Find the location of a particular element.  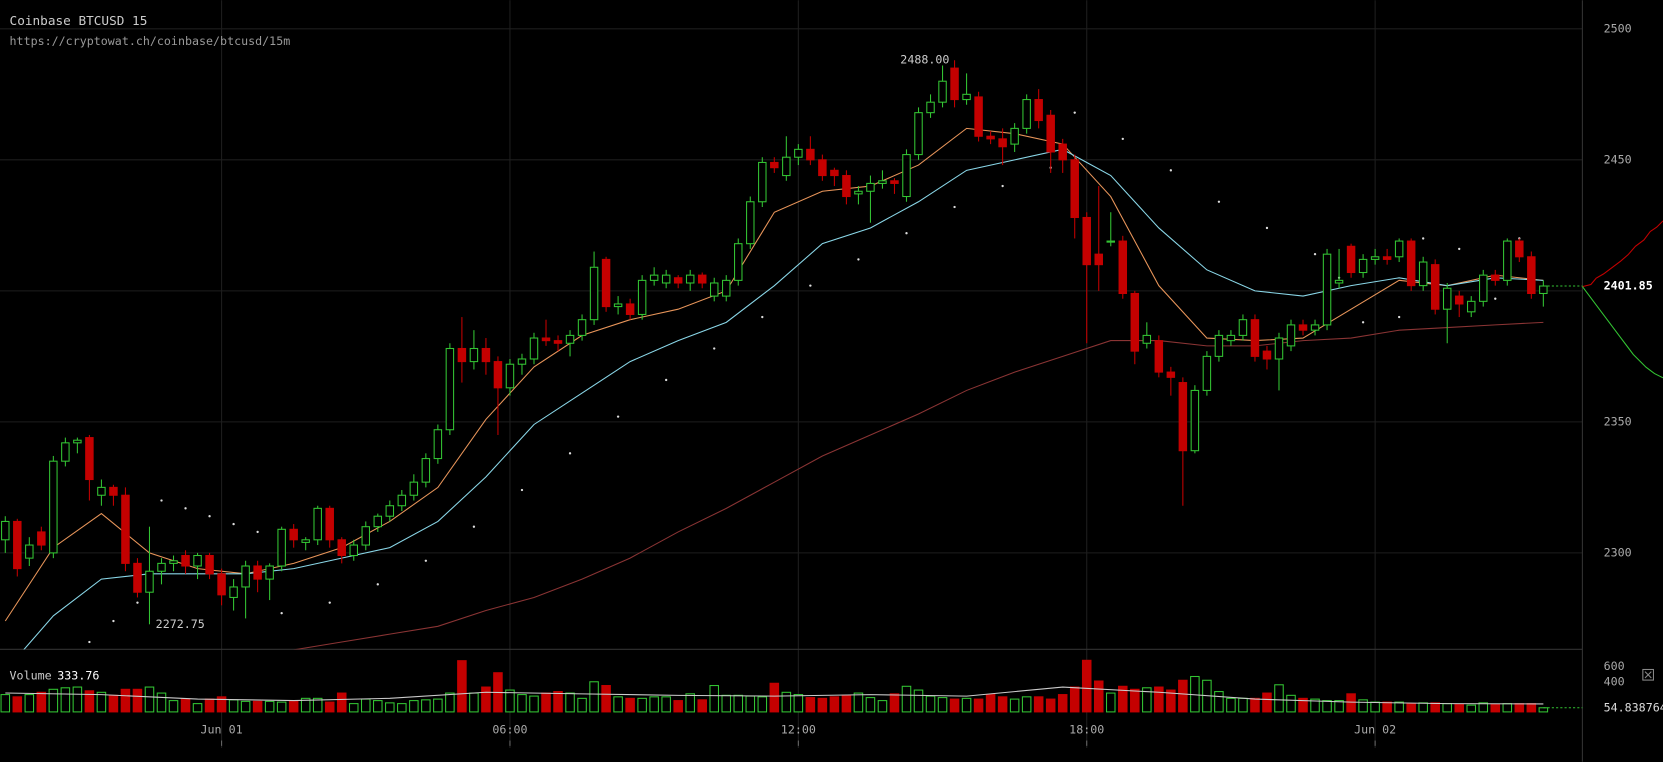

volume-current: 333.76 is located at coordinates (78, 675).